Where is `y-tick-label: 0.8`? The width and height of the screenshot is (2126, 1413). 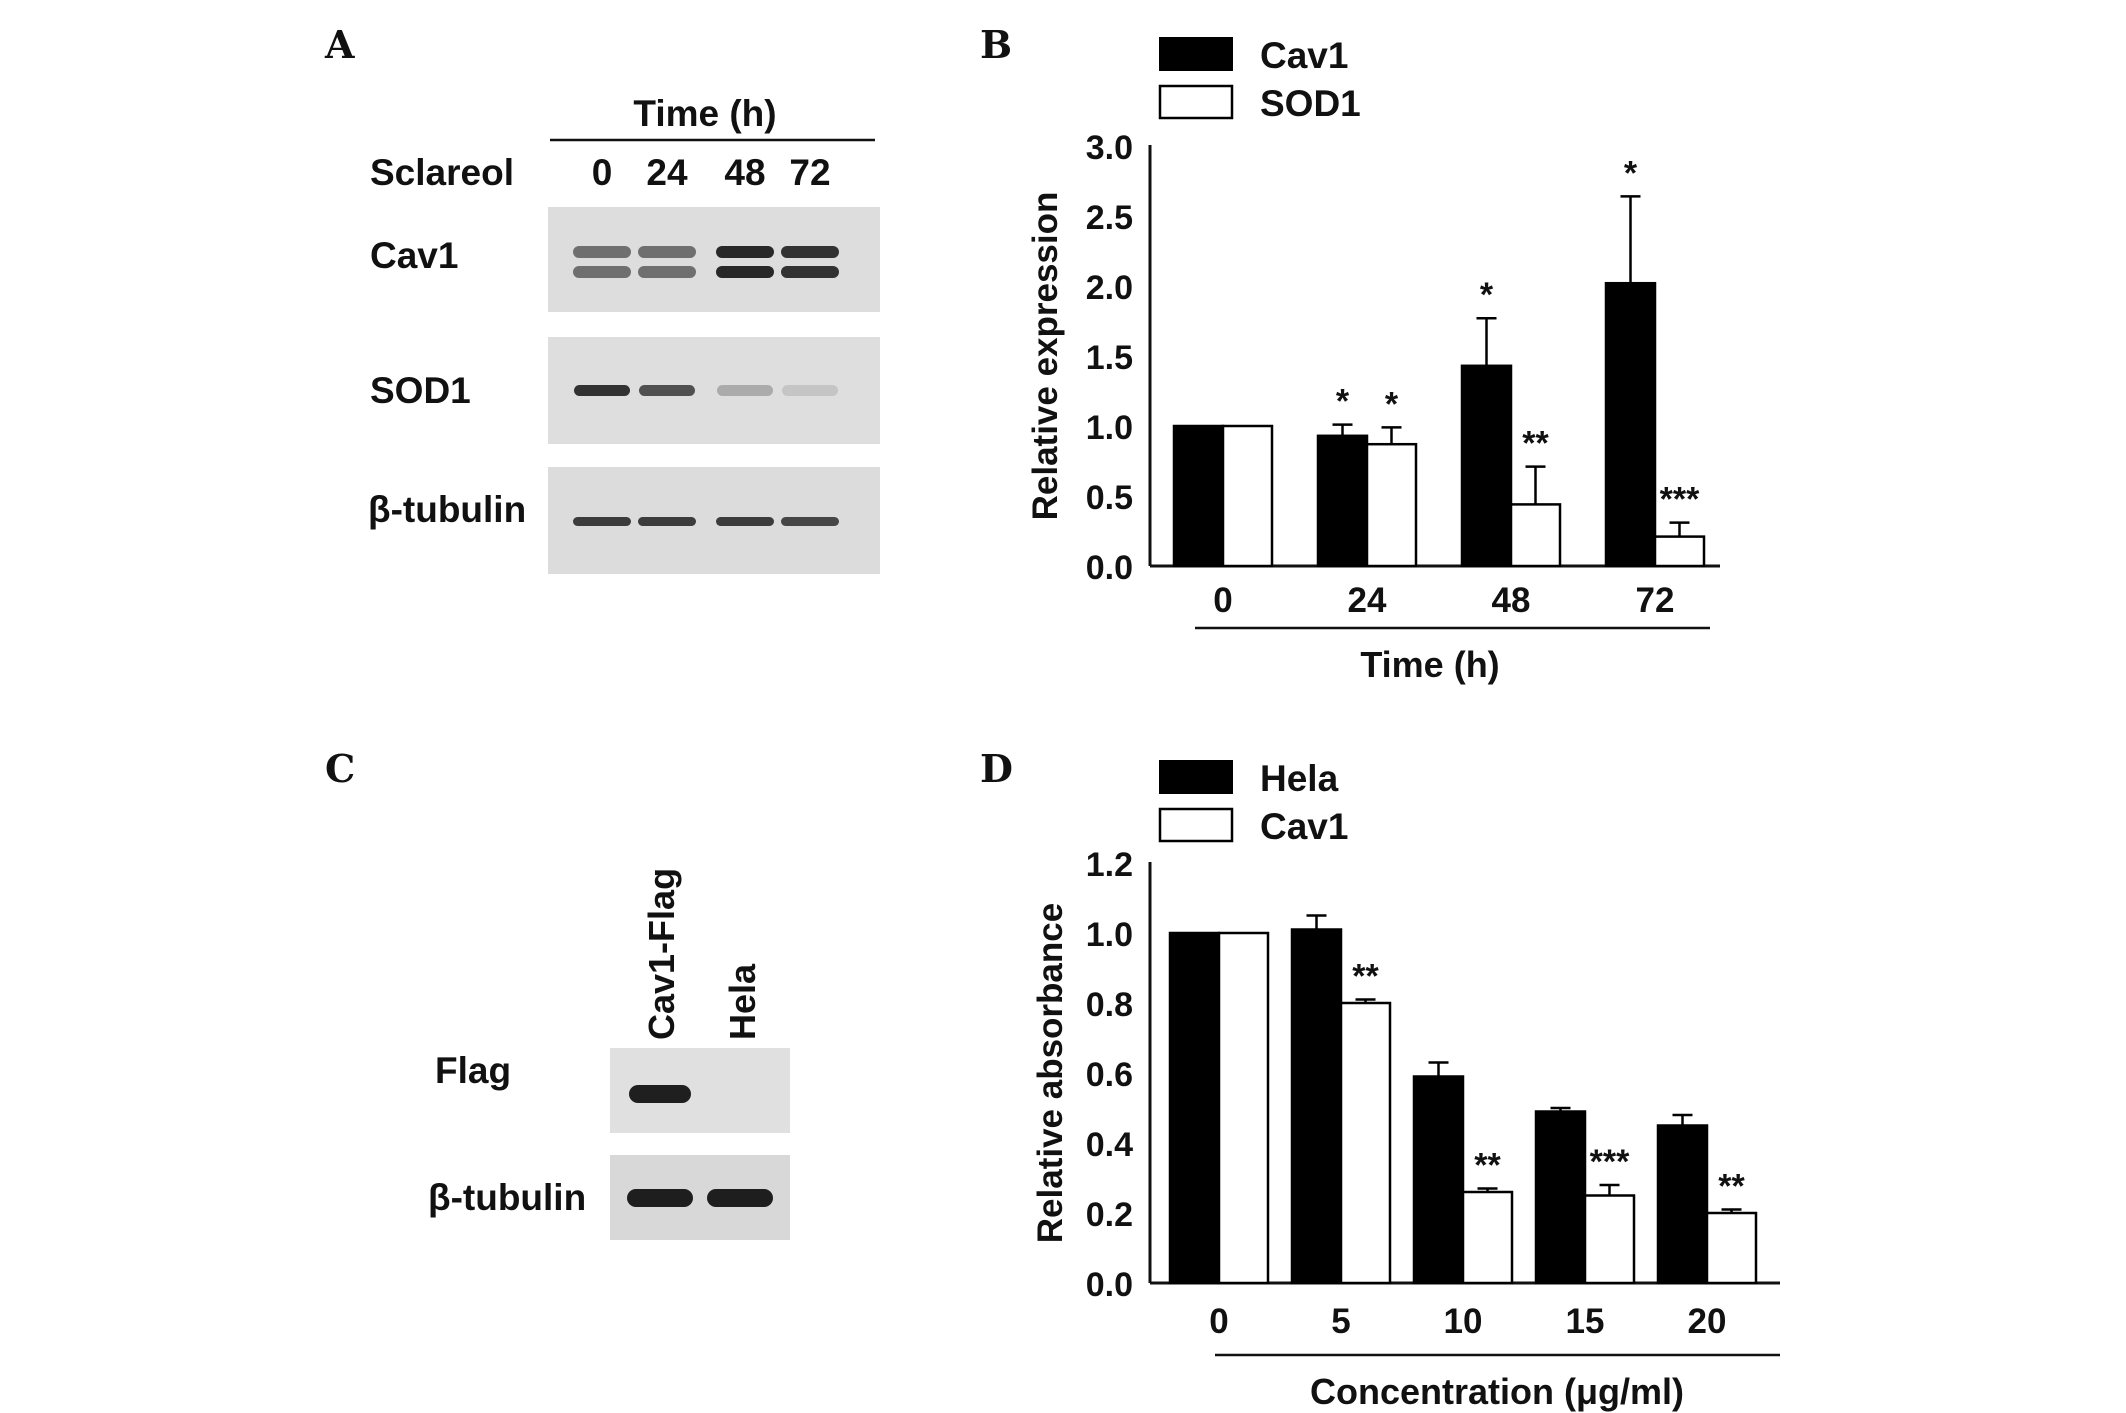
y-tick-label: 0.8 is located at coordinates (1109, 1005).